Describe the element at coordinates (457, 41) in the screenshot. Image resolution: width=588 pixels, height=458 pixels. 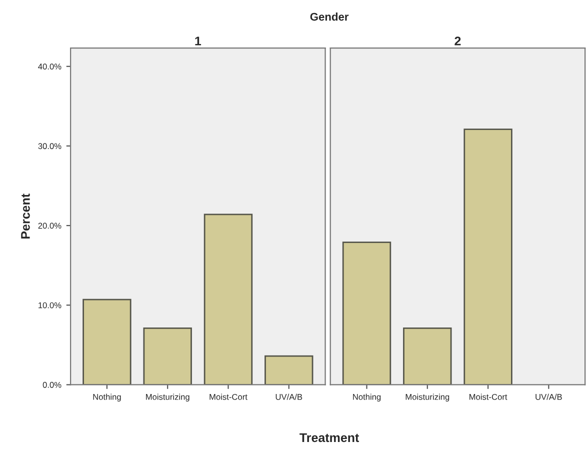
I see `chart-title: 2` at that location.